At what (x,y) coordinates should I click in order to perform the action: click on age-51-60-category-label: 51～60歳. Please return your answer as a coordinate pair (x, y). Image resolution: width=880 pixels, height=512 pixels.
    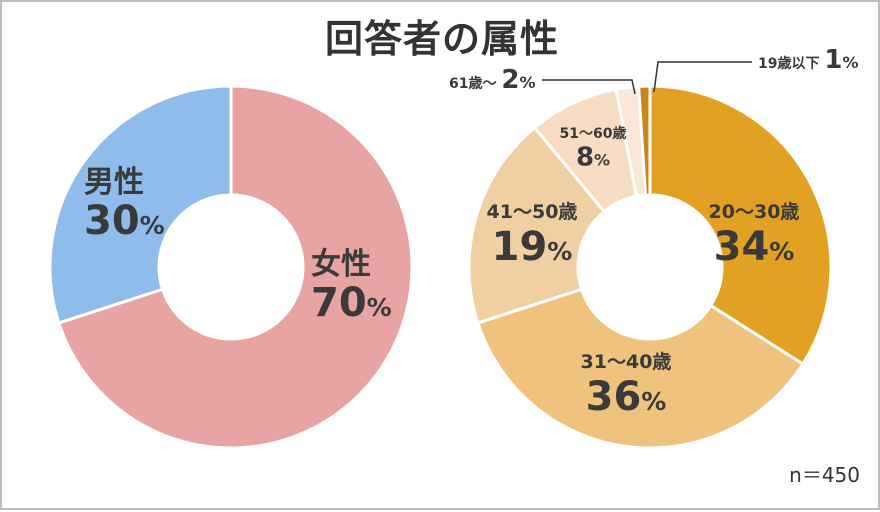
    Looking at the image, I should click on (593, 133).